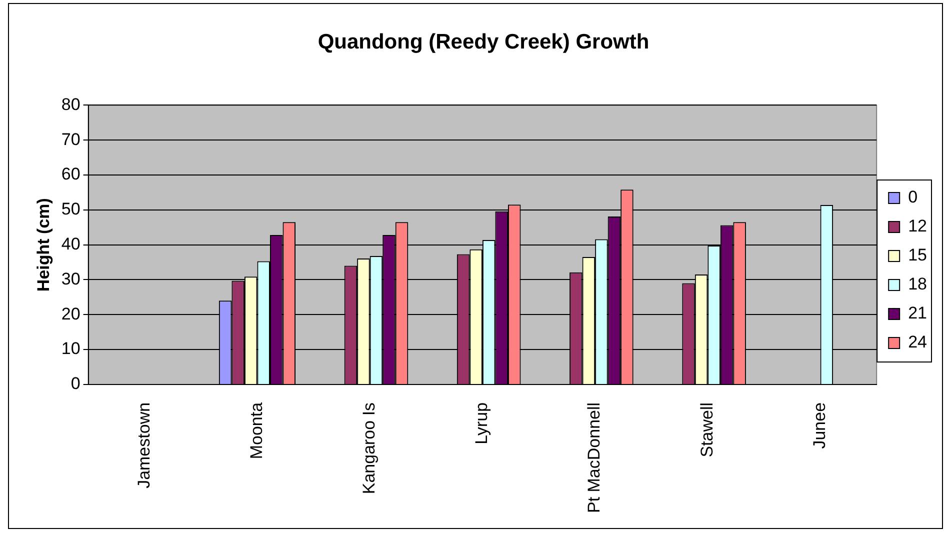 The width and height of the screenshot is (952, 533). Describe the element at coordinates (70, 174) in the screenshot. I see `y-tick-label: 60` at that location.